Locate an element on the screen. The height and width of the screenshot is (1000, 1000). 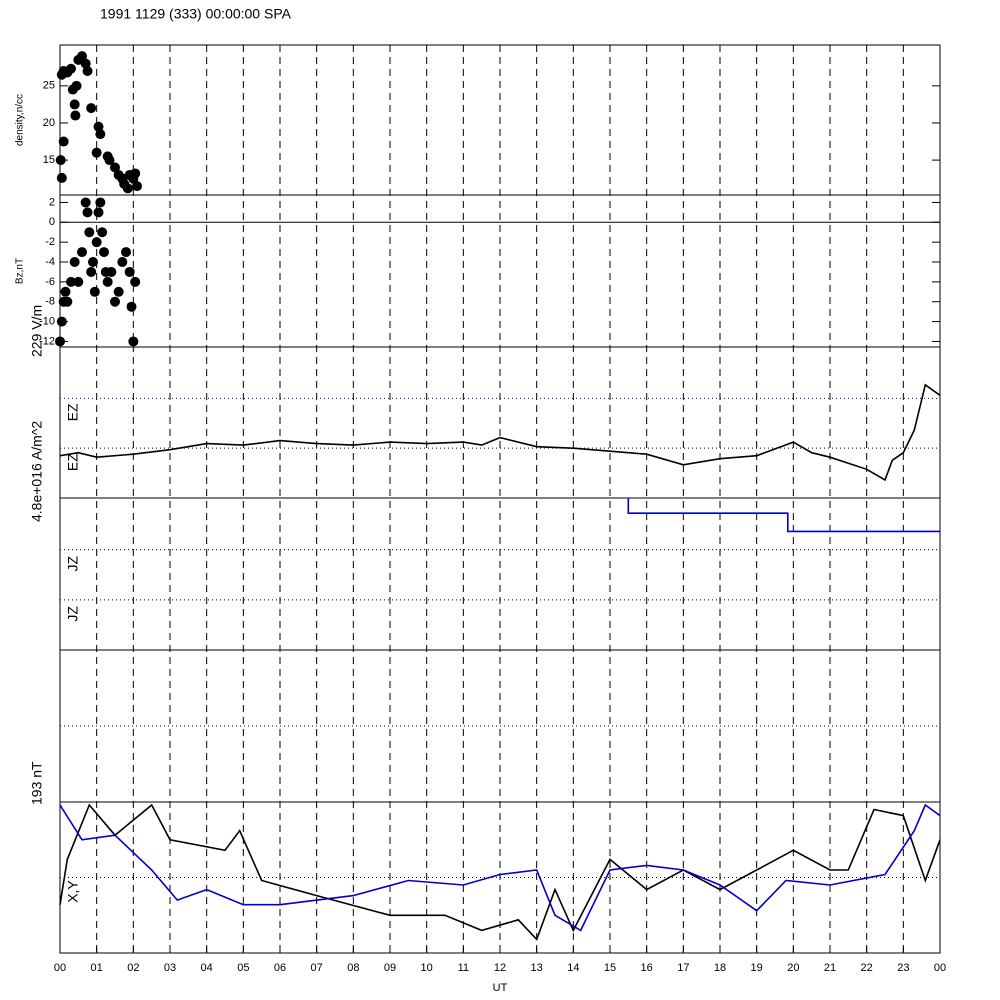
x-tick-label: 05 is located at coordinates (243, 968).